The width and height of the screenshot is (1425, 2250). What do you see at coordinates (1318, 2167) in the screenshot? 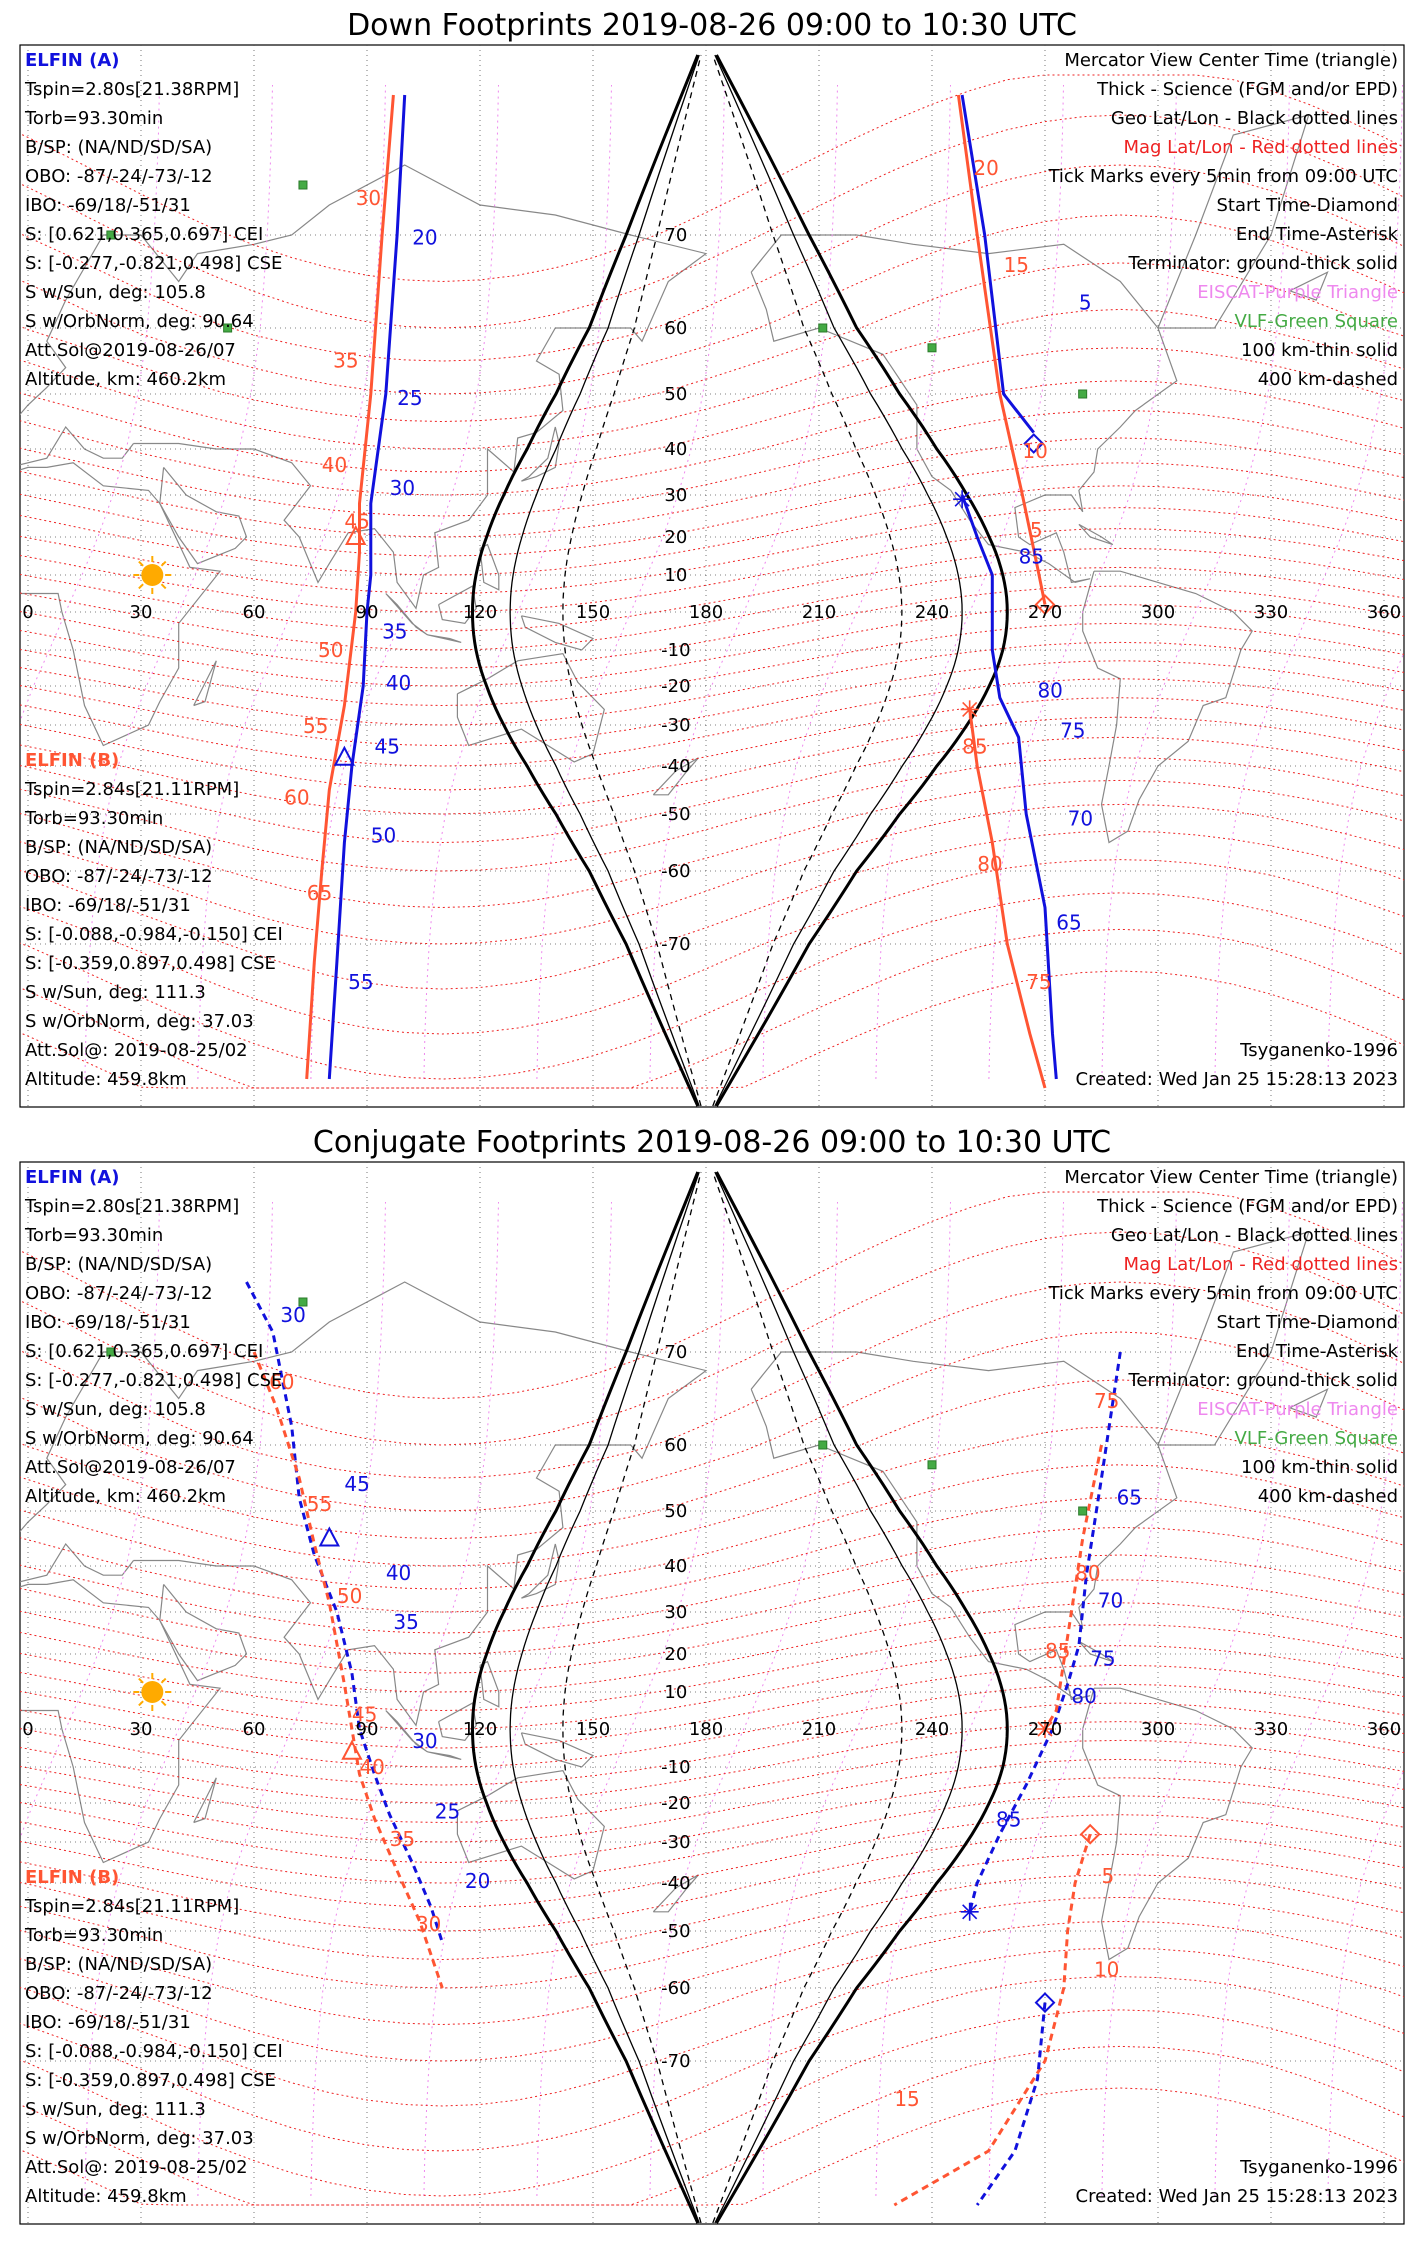
I see `model-label: Tsyganenko-1996` at bounding box center [1318, 2167].